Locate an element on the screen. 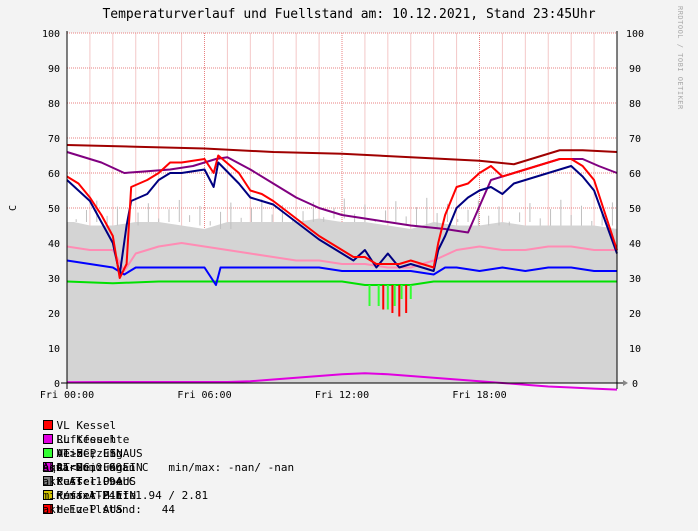 The width and height of the screenshot is (698, 531). x-tick-label: Fri 18:00 is located at coordinates (479, 395).